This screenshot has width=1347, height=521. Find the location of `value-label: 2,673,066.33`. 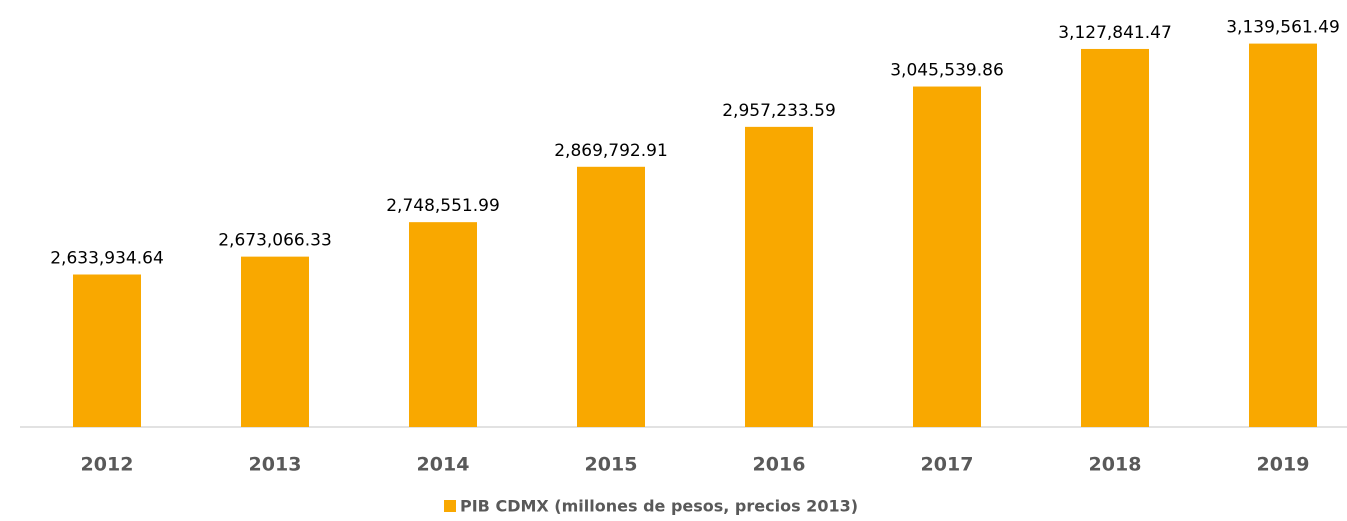

value-label: 2,673,066.33 is located at coordinates (275, 241).